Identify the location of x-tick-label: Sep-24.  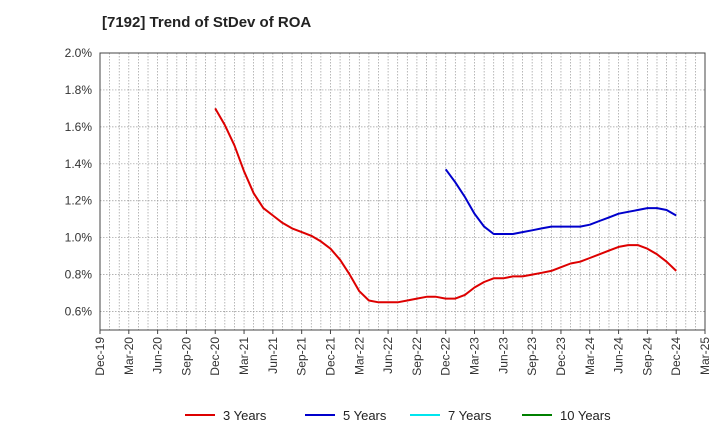
(647, 356).